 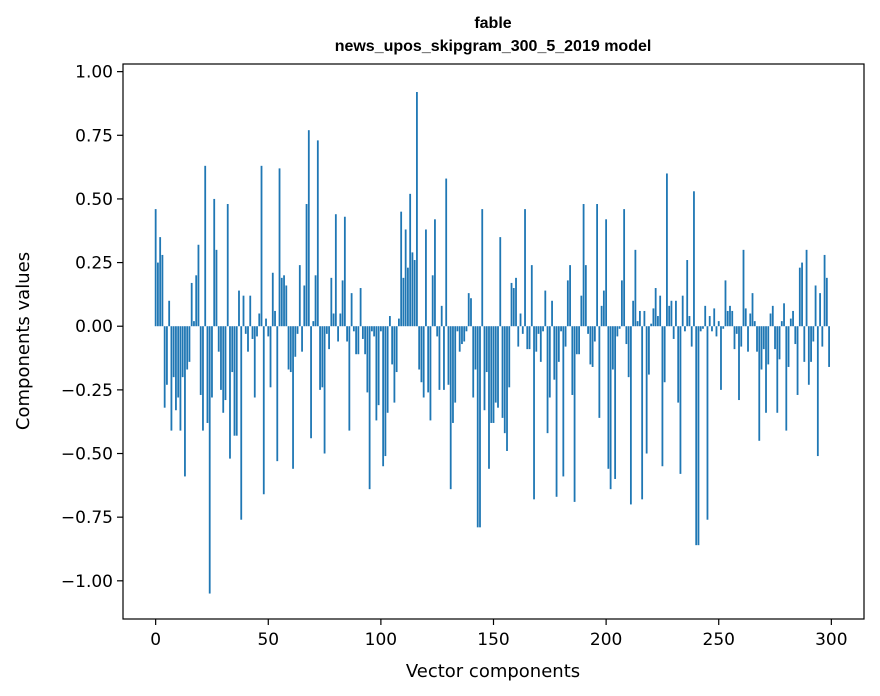 I want to click on y-tick-label: 0.75, so click(x=94, y=136).